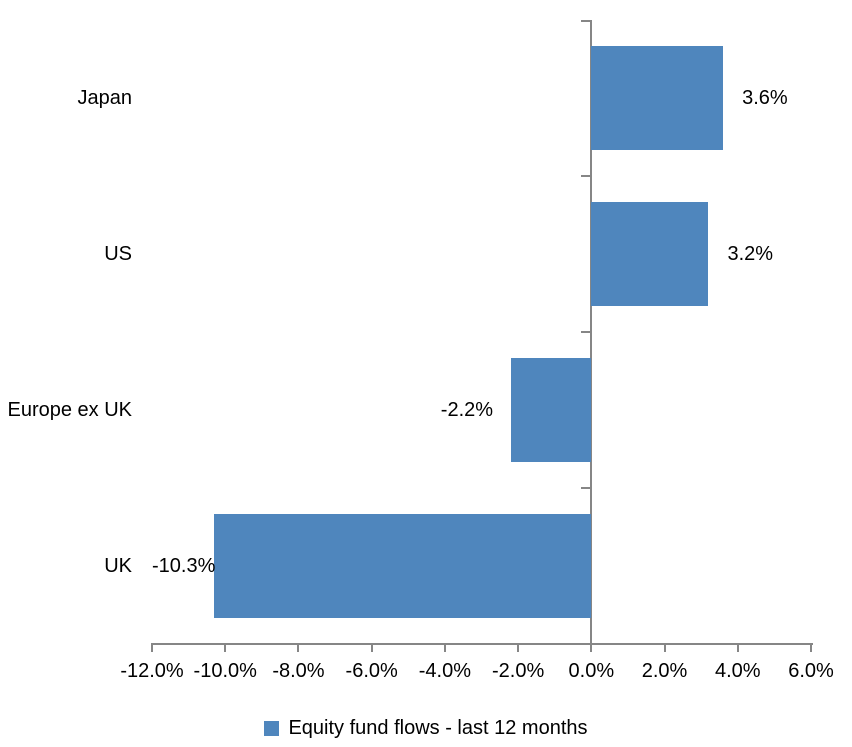  Describe the element at coordinates (118, 254) in the screenshot. I see `category-label-us: US` at that location.